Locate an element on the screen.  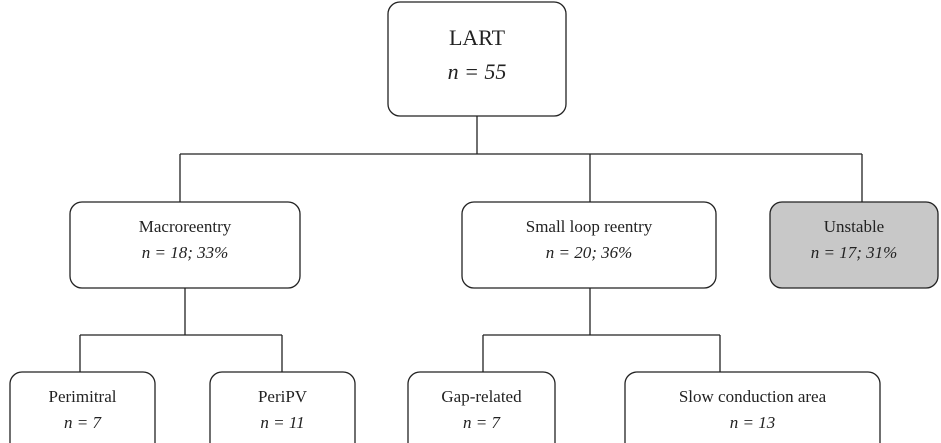
node-count: n = 11 is located at coordinates (282, 422).